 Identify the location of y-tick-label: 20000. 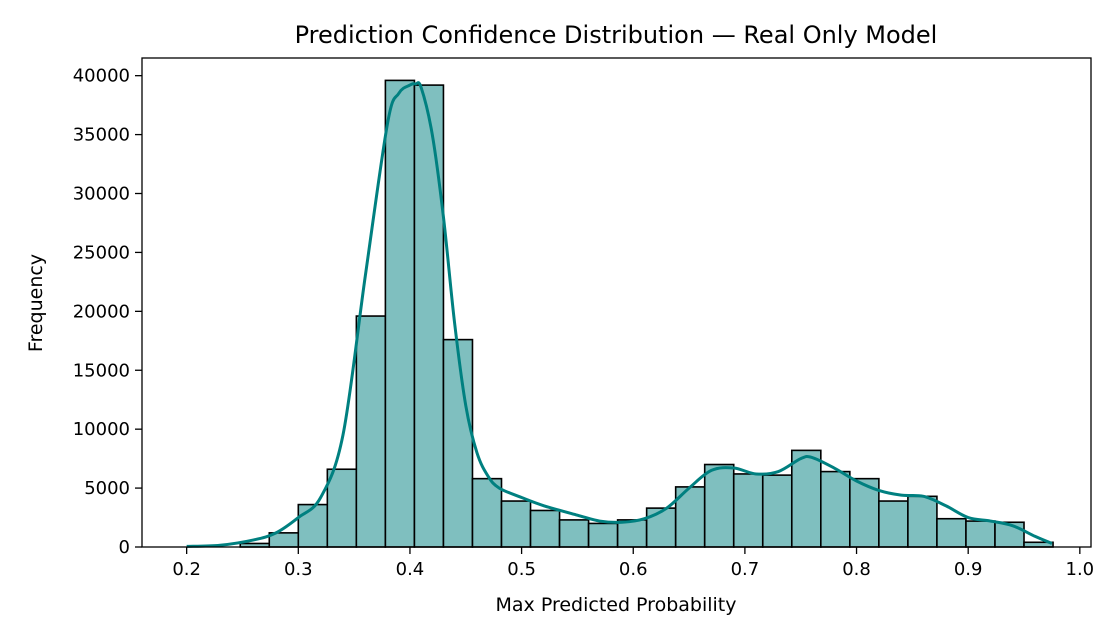
(101, 311).